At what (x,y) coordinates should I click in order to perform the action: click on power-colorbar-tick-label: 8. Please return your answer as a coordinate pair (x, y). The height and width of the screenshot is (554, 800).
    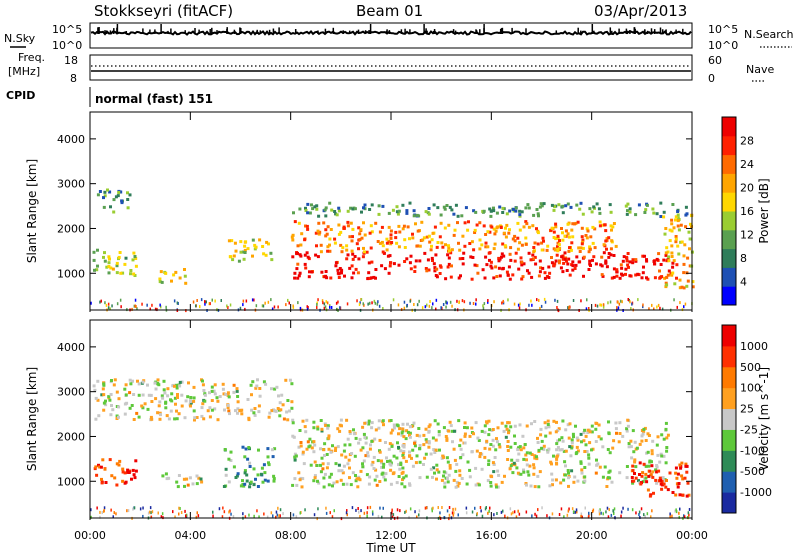
    Looking at the image, I should click on (743, 258).